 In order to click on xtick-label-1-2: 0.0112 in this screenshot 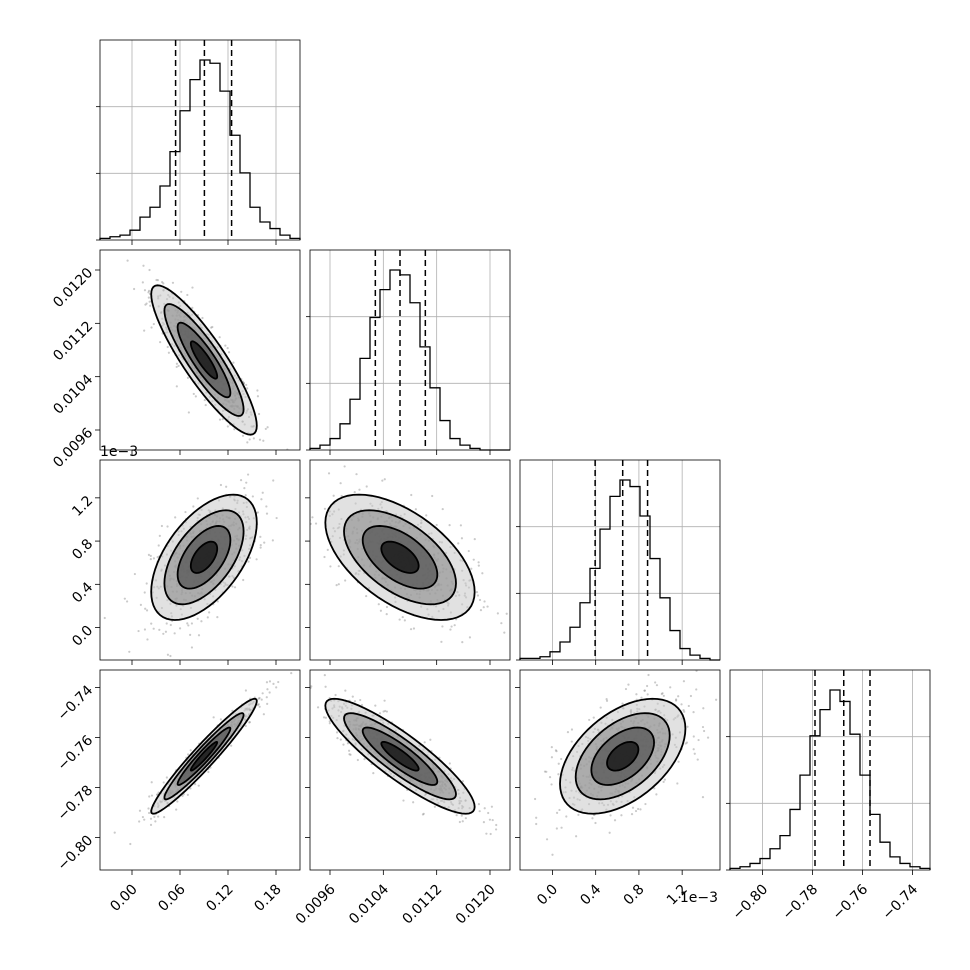, I will do `click(422, 904)`.